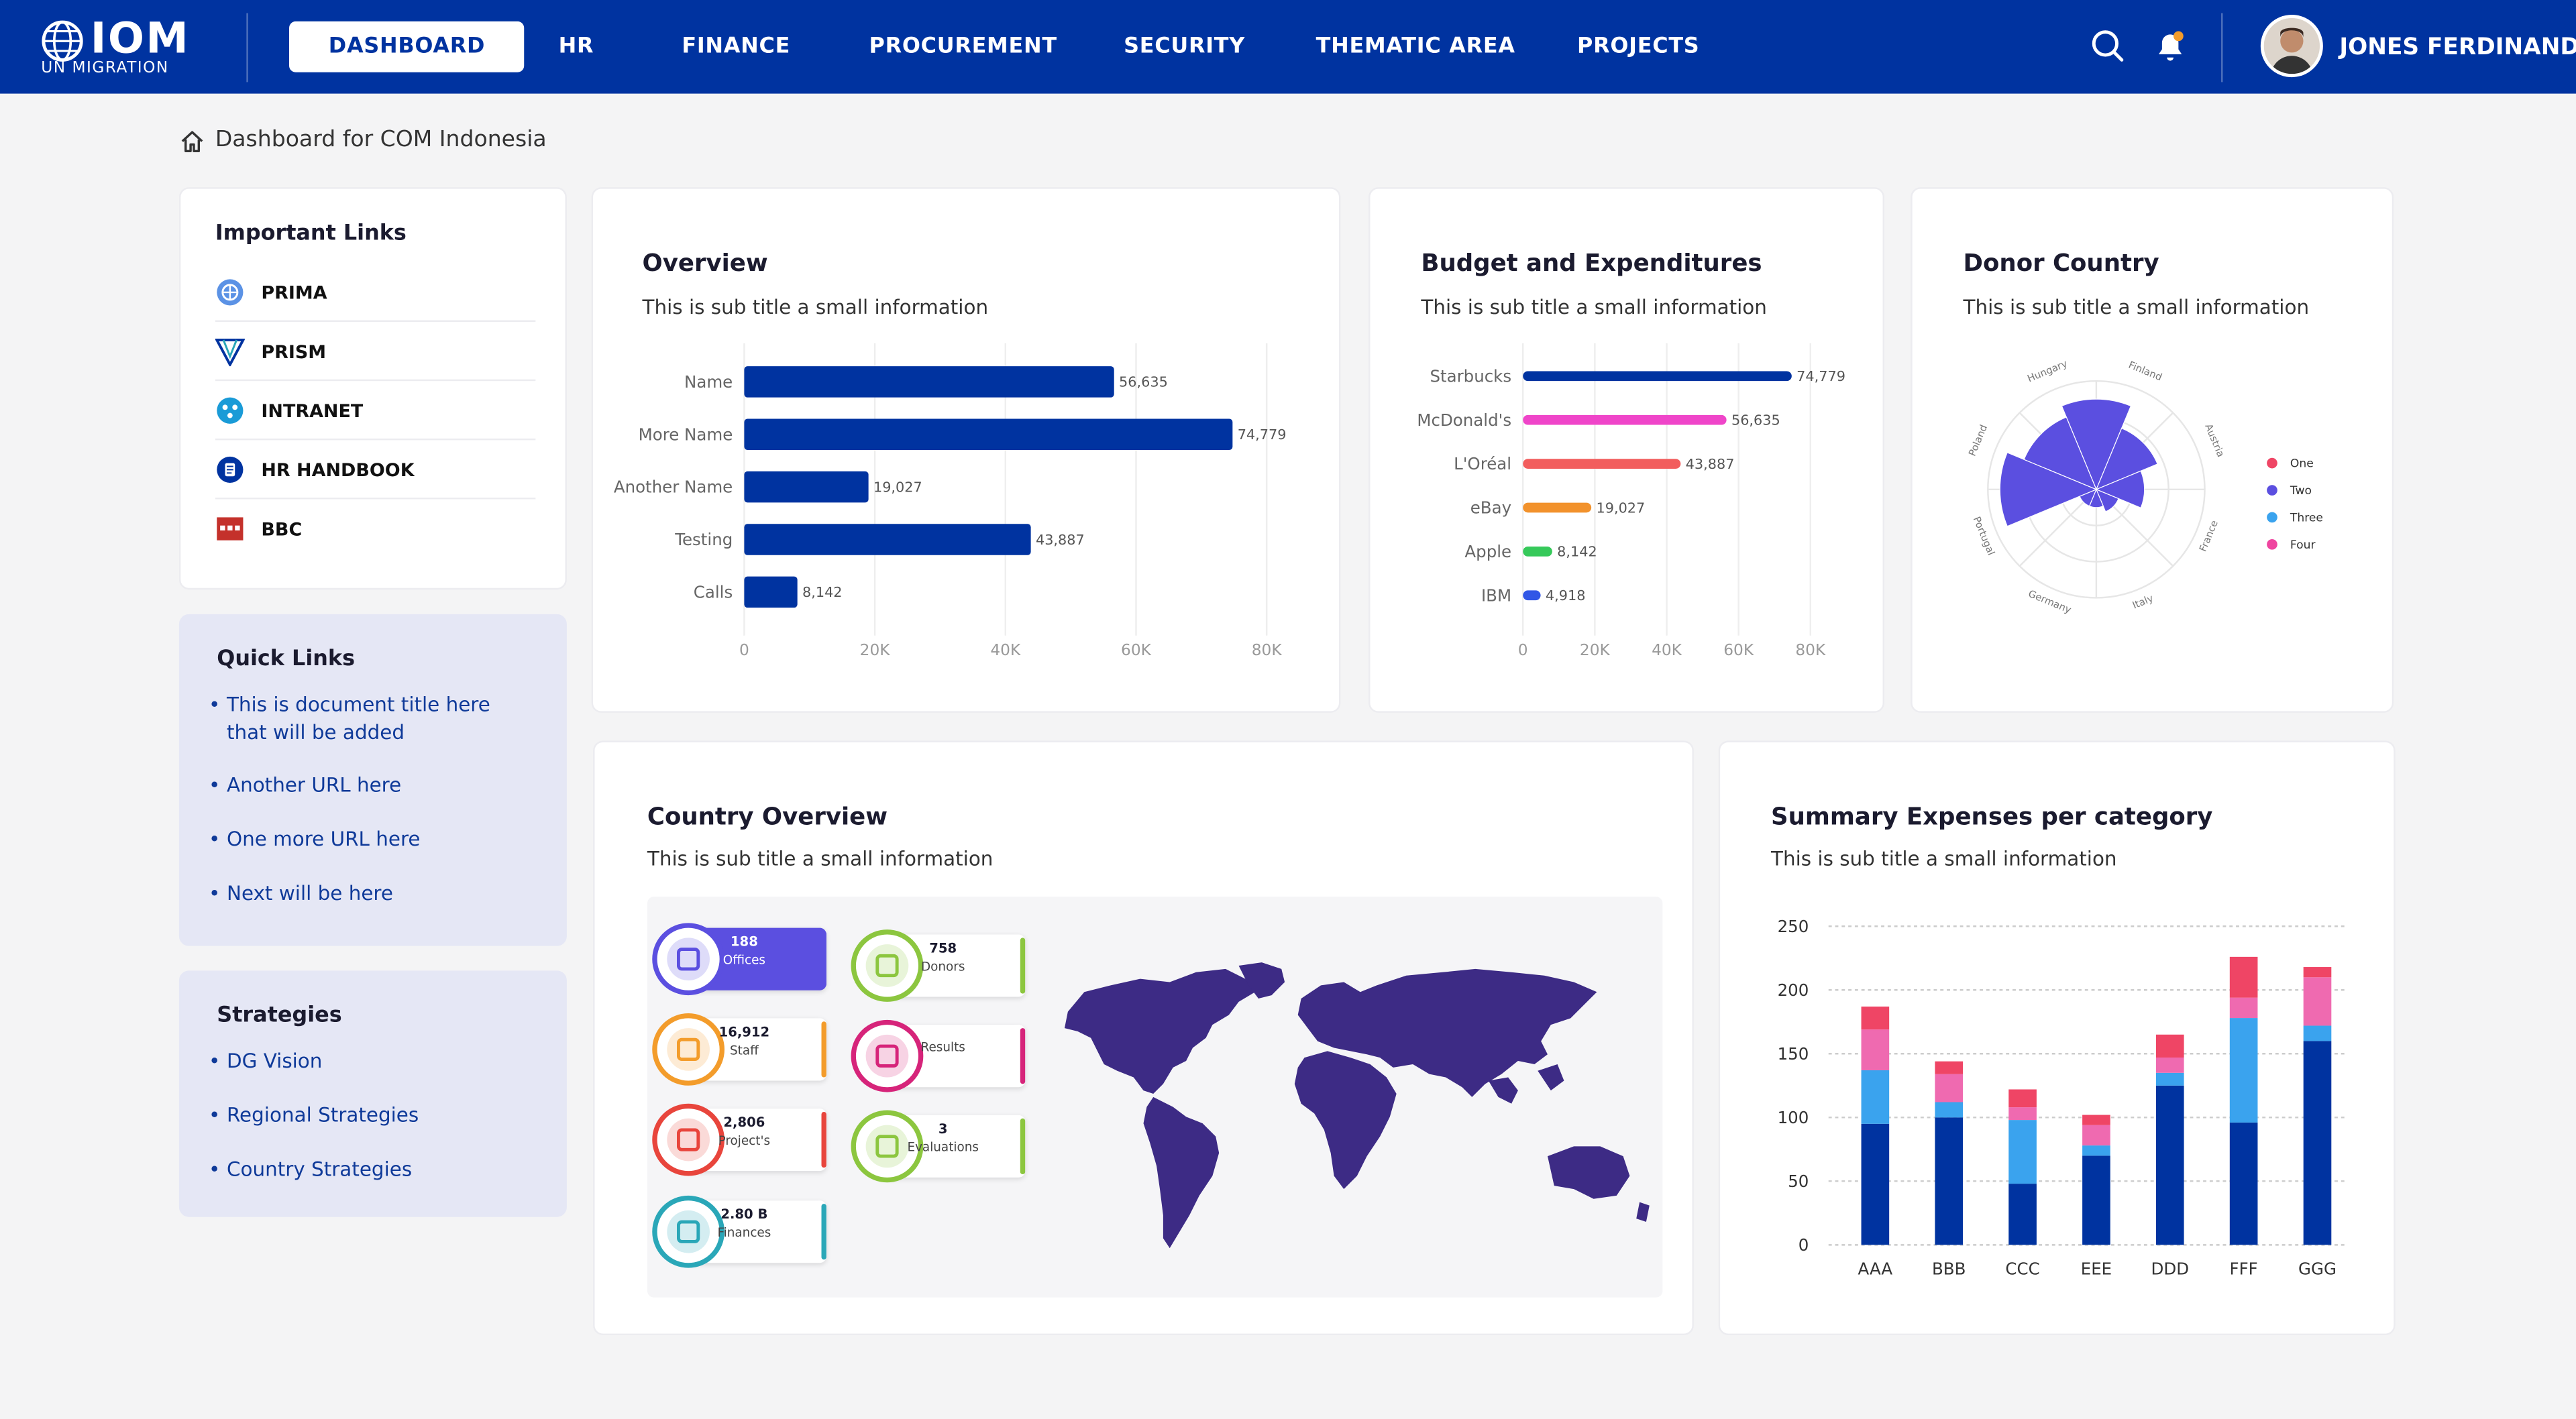 The height and width of the screenshot is (1419, 2576). Describe the element at coordinates (279, 1016) in the screenshot. I see `strategies-title: Strategies` at that location.